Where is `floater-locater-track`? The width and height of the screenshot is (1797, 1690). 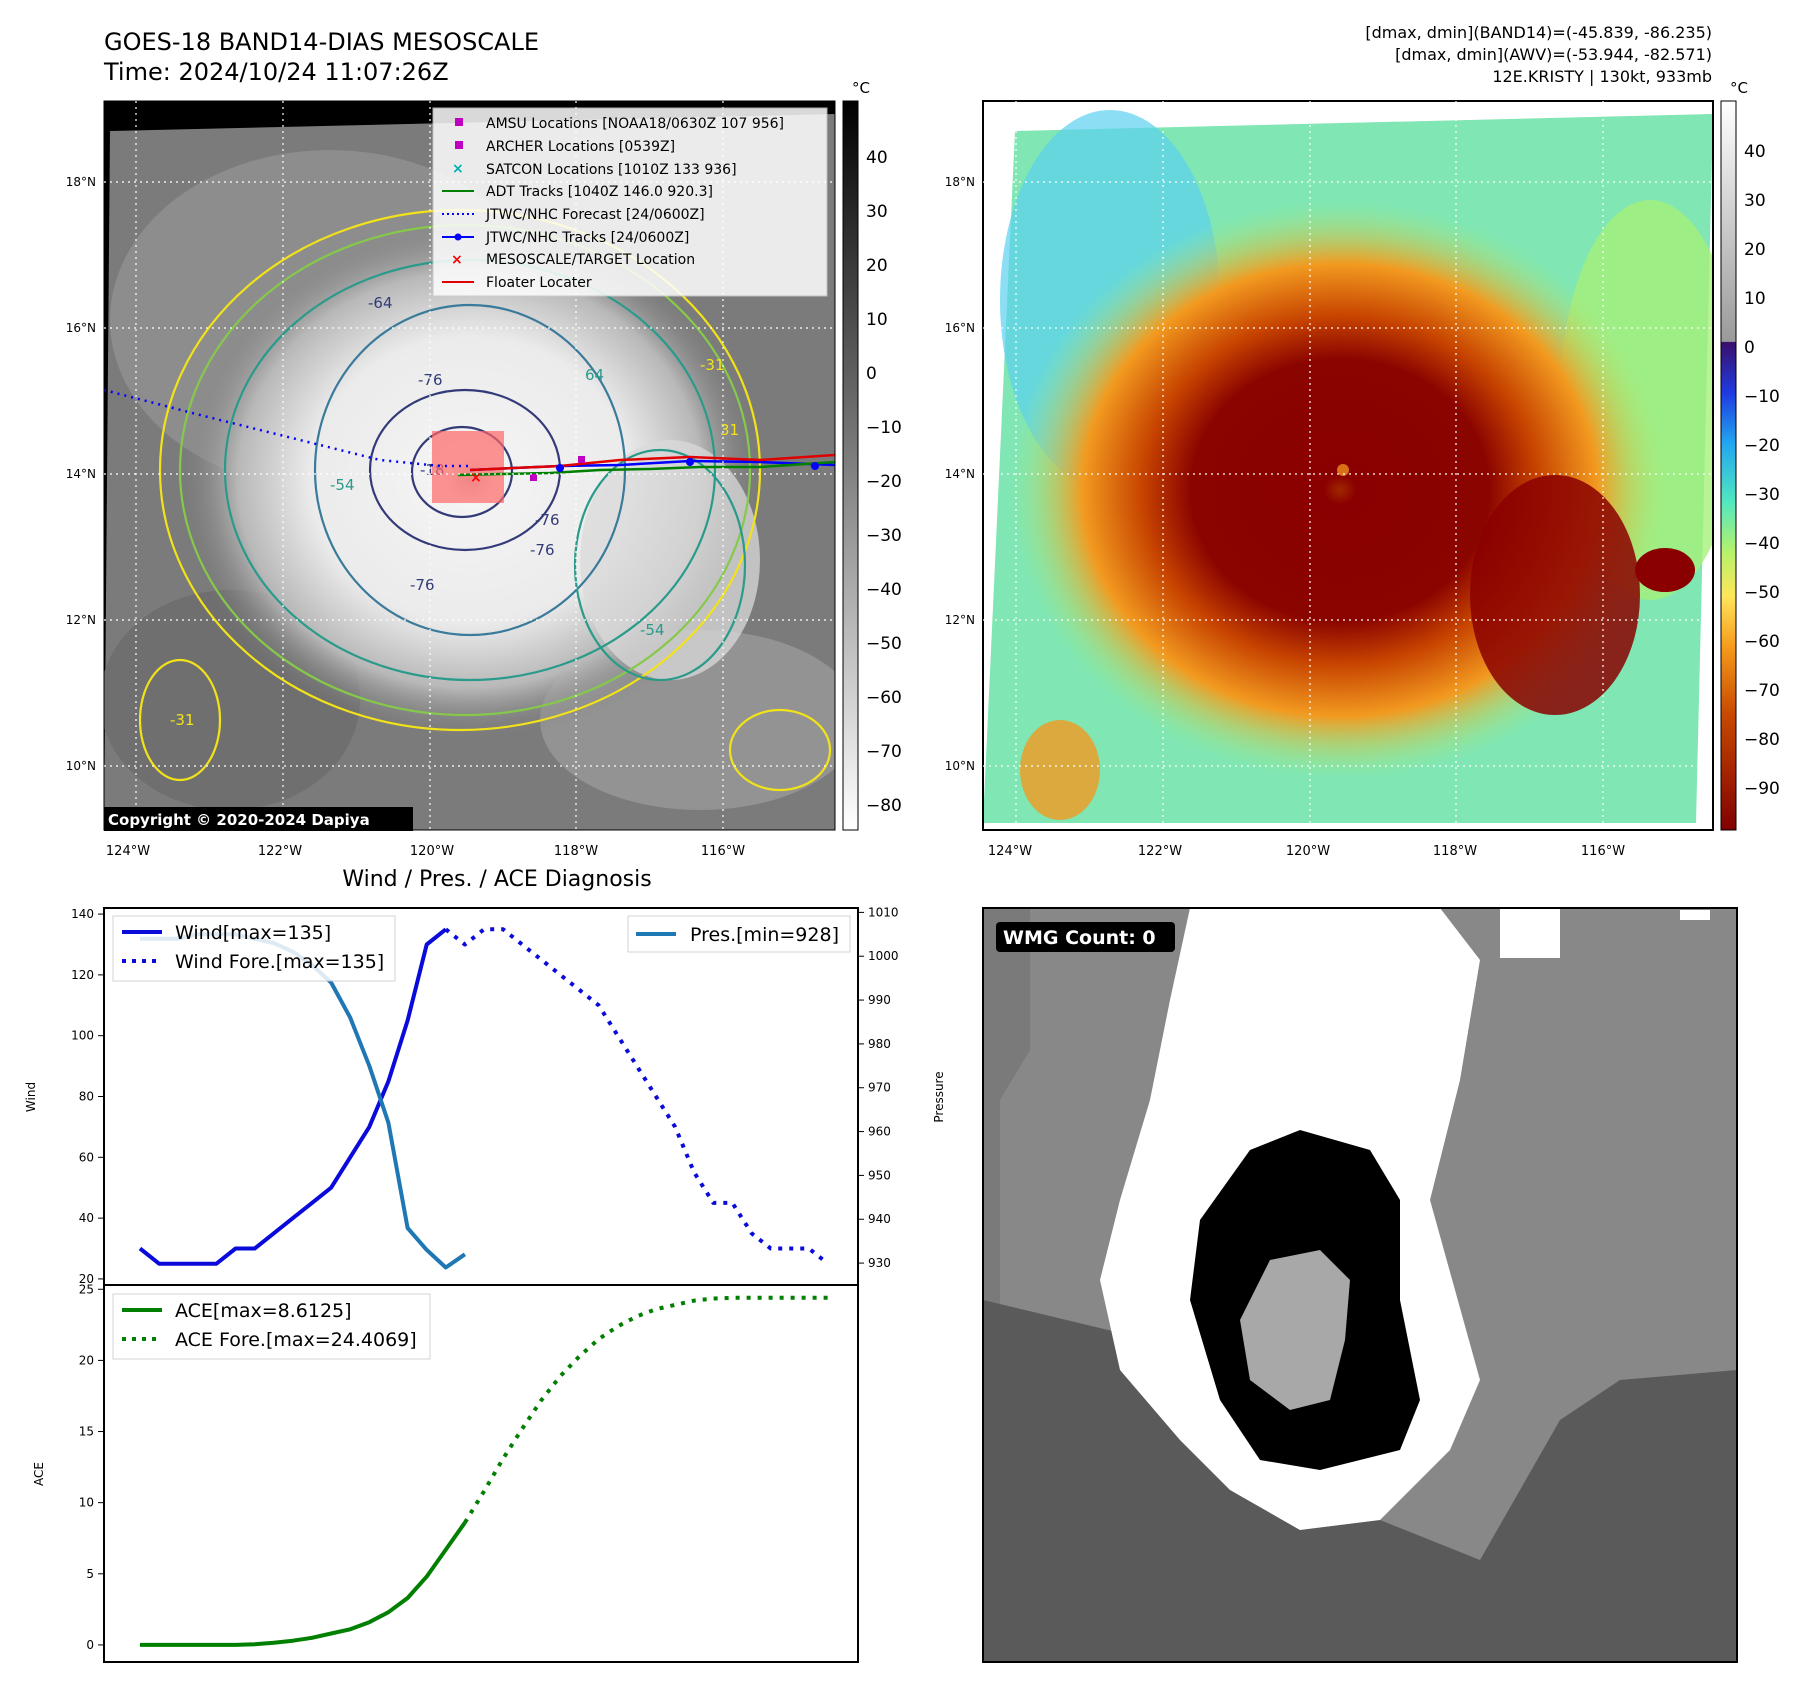
floater-locater-track is located at coordinates (652, 462).